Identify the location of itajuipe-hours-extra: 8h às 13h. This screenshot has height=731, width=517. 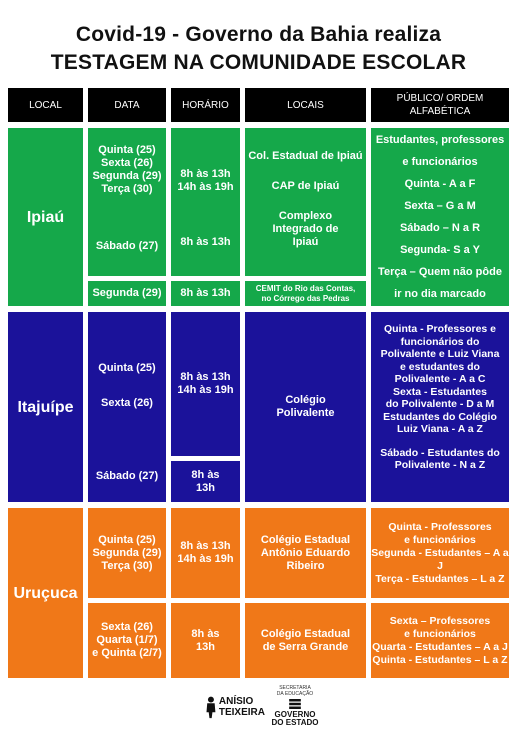
(205, 481).